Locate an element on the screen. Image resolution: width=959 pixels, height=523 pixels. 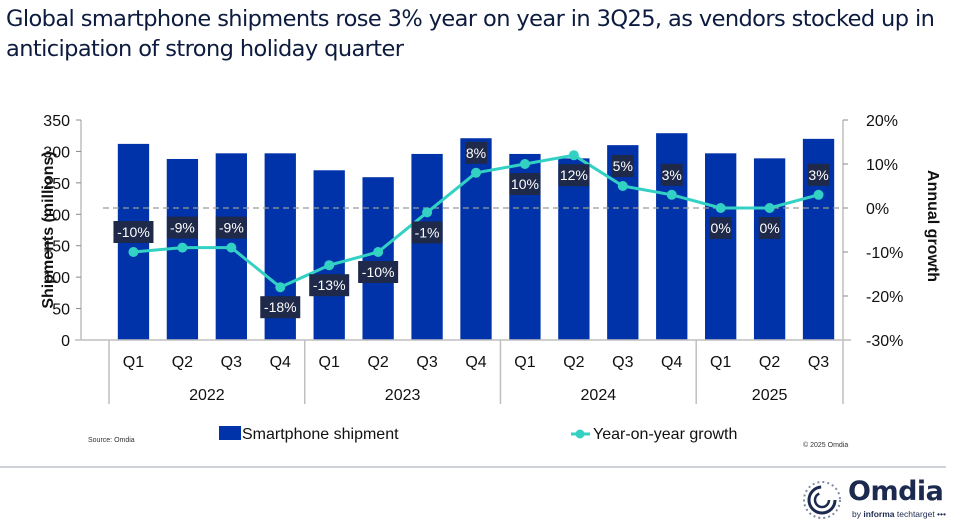
logo-sub-prefix: by is located at coordinates (858, 514).